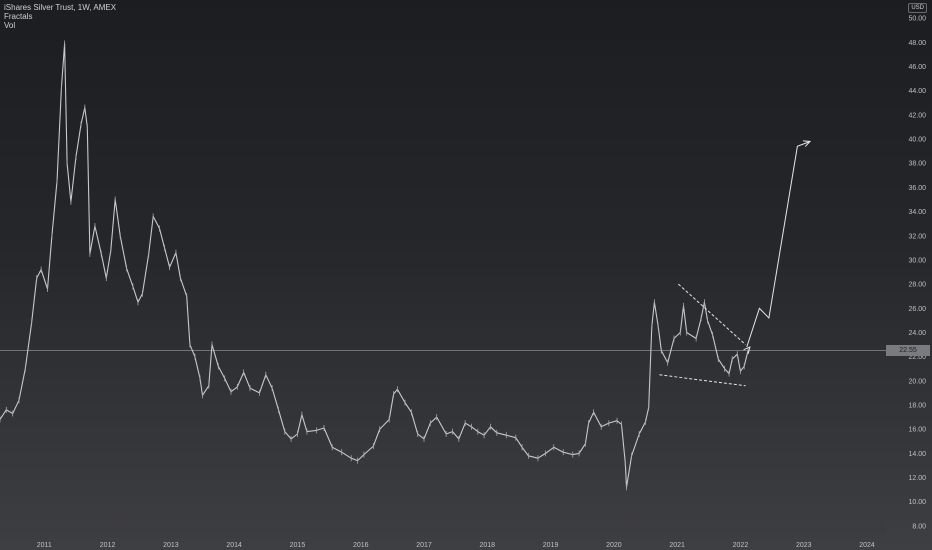 This screenshot has width=932, height=550. I want to click on x-tick-label-1: 2012, so click(108, 545).